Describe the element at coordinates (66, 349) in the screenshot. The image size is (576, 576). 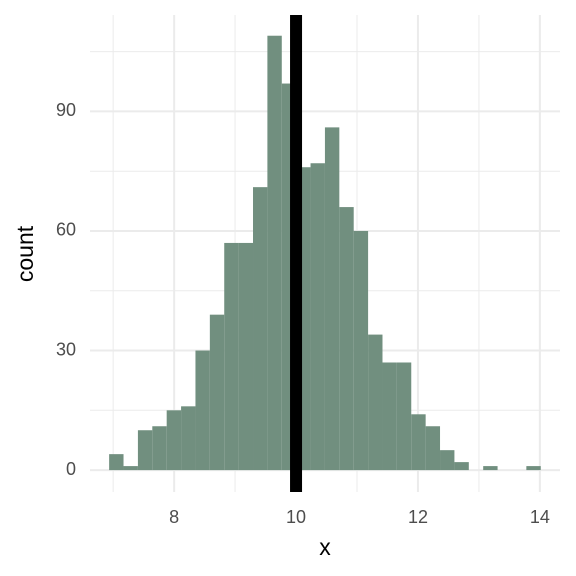
I see `y-tick-label: 30` at that location.